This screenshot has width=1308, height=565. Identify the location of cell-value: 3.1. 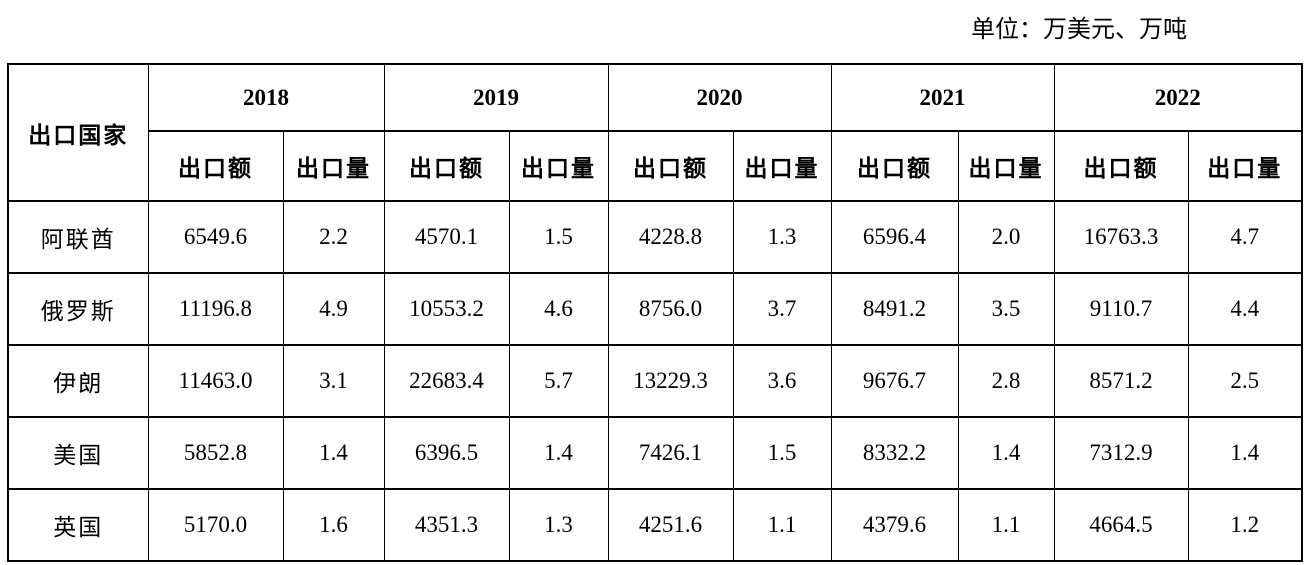
(333, 381).